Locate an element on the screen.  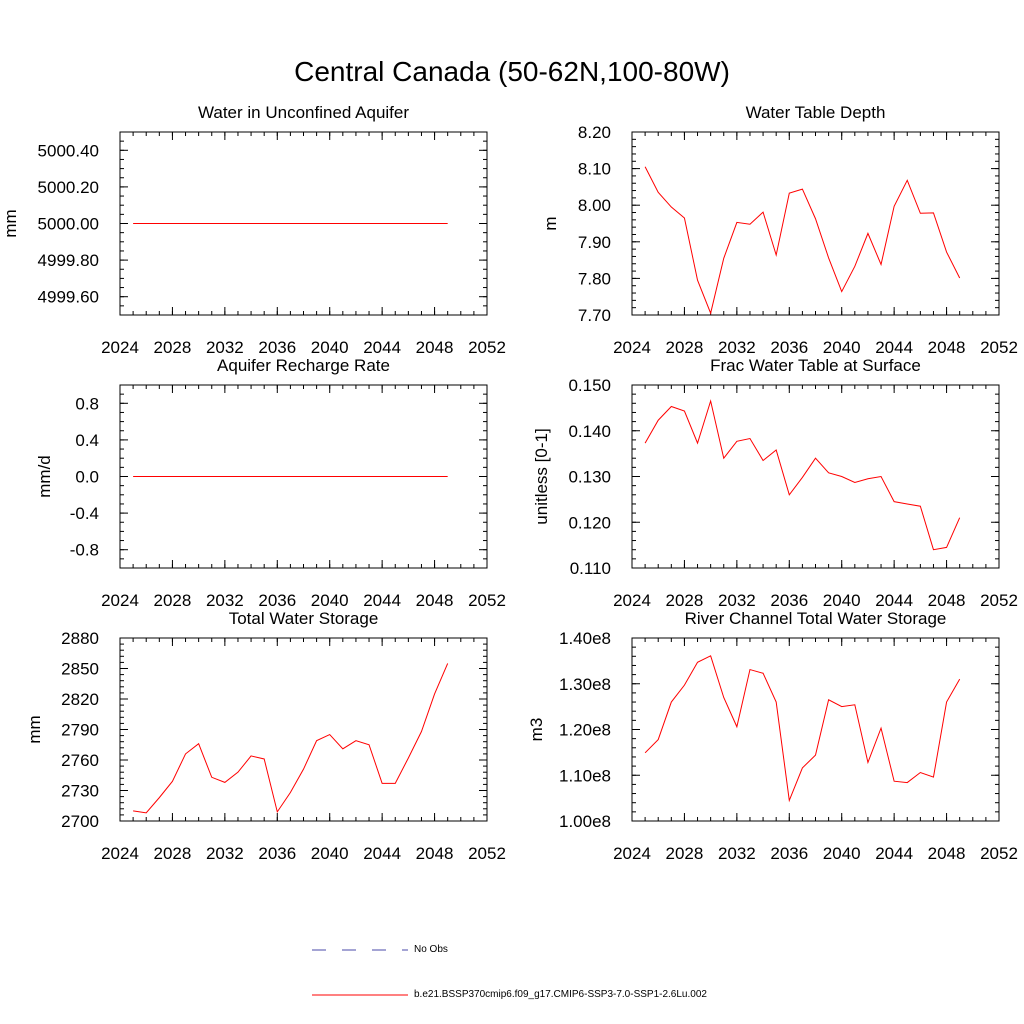
page-title: Central Canada (50-62N,100-80W) is located at coordinates (512, 71).